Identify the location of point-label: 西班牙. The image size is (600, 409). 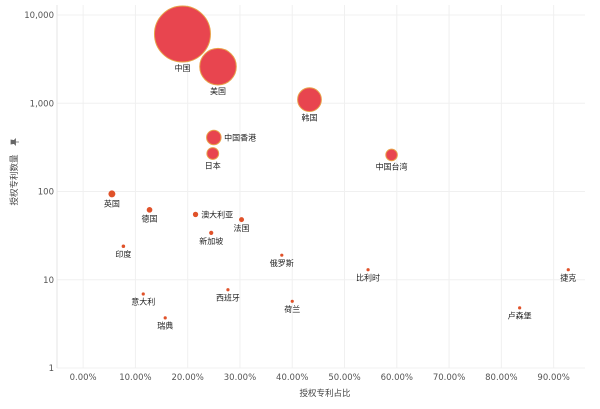
(228, 297).